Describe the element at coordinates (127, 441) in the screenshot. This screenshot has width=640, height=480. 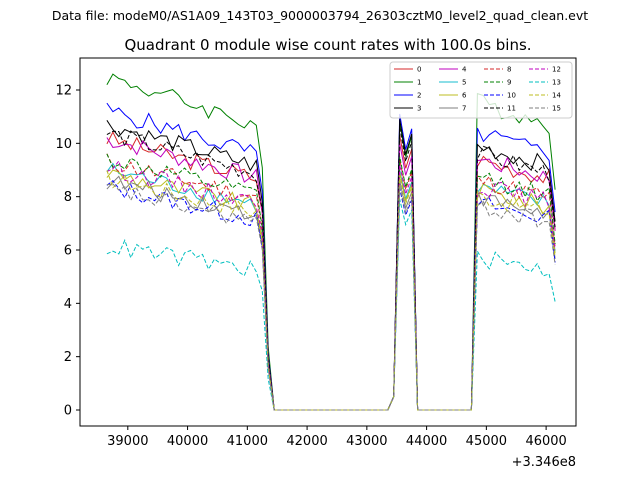
I see `x-tick-label: 39000` at that location.